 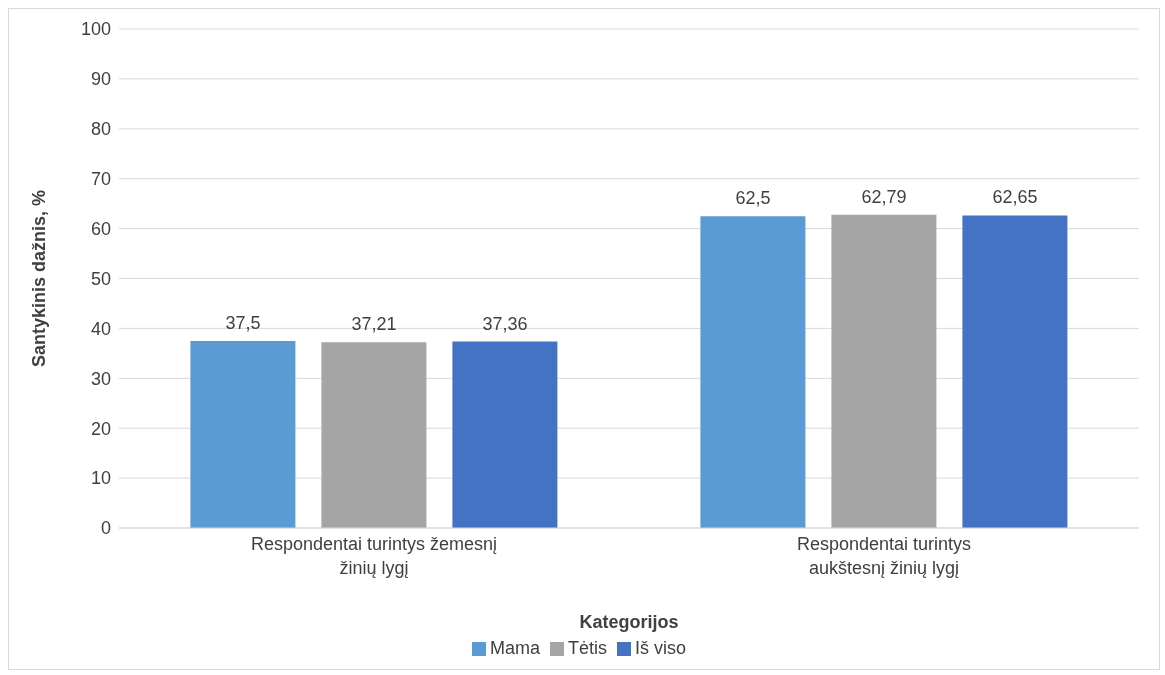 What do you see at coordinates (753, 198) in the screenshot?
I see `data-label: 62,5` at bounding box center [753, 198].